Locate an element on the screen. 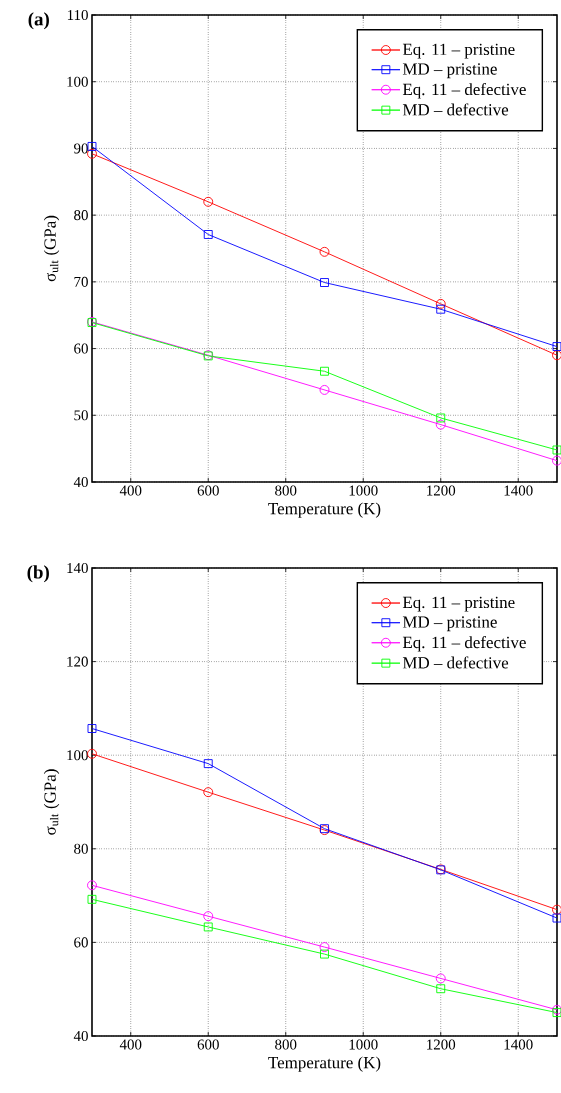 This screenshot has width=561, height=1093. y-tick-label: 110 is located at coordinates (77, 15).